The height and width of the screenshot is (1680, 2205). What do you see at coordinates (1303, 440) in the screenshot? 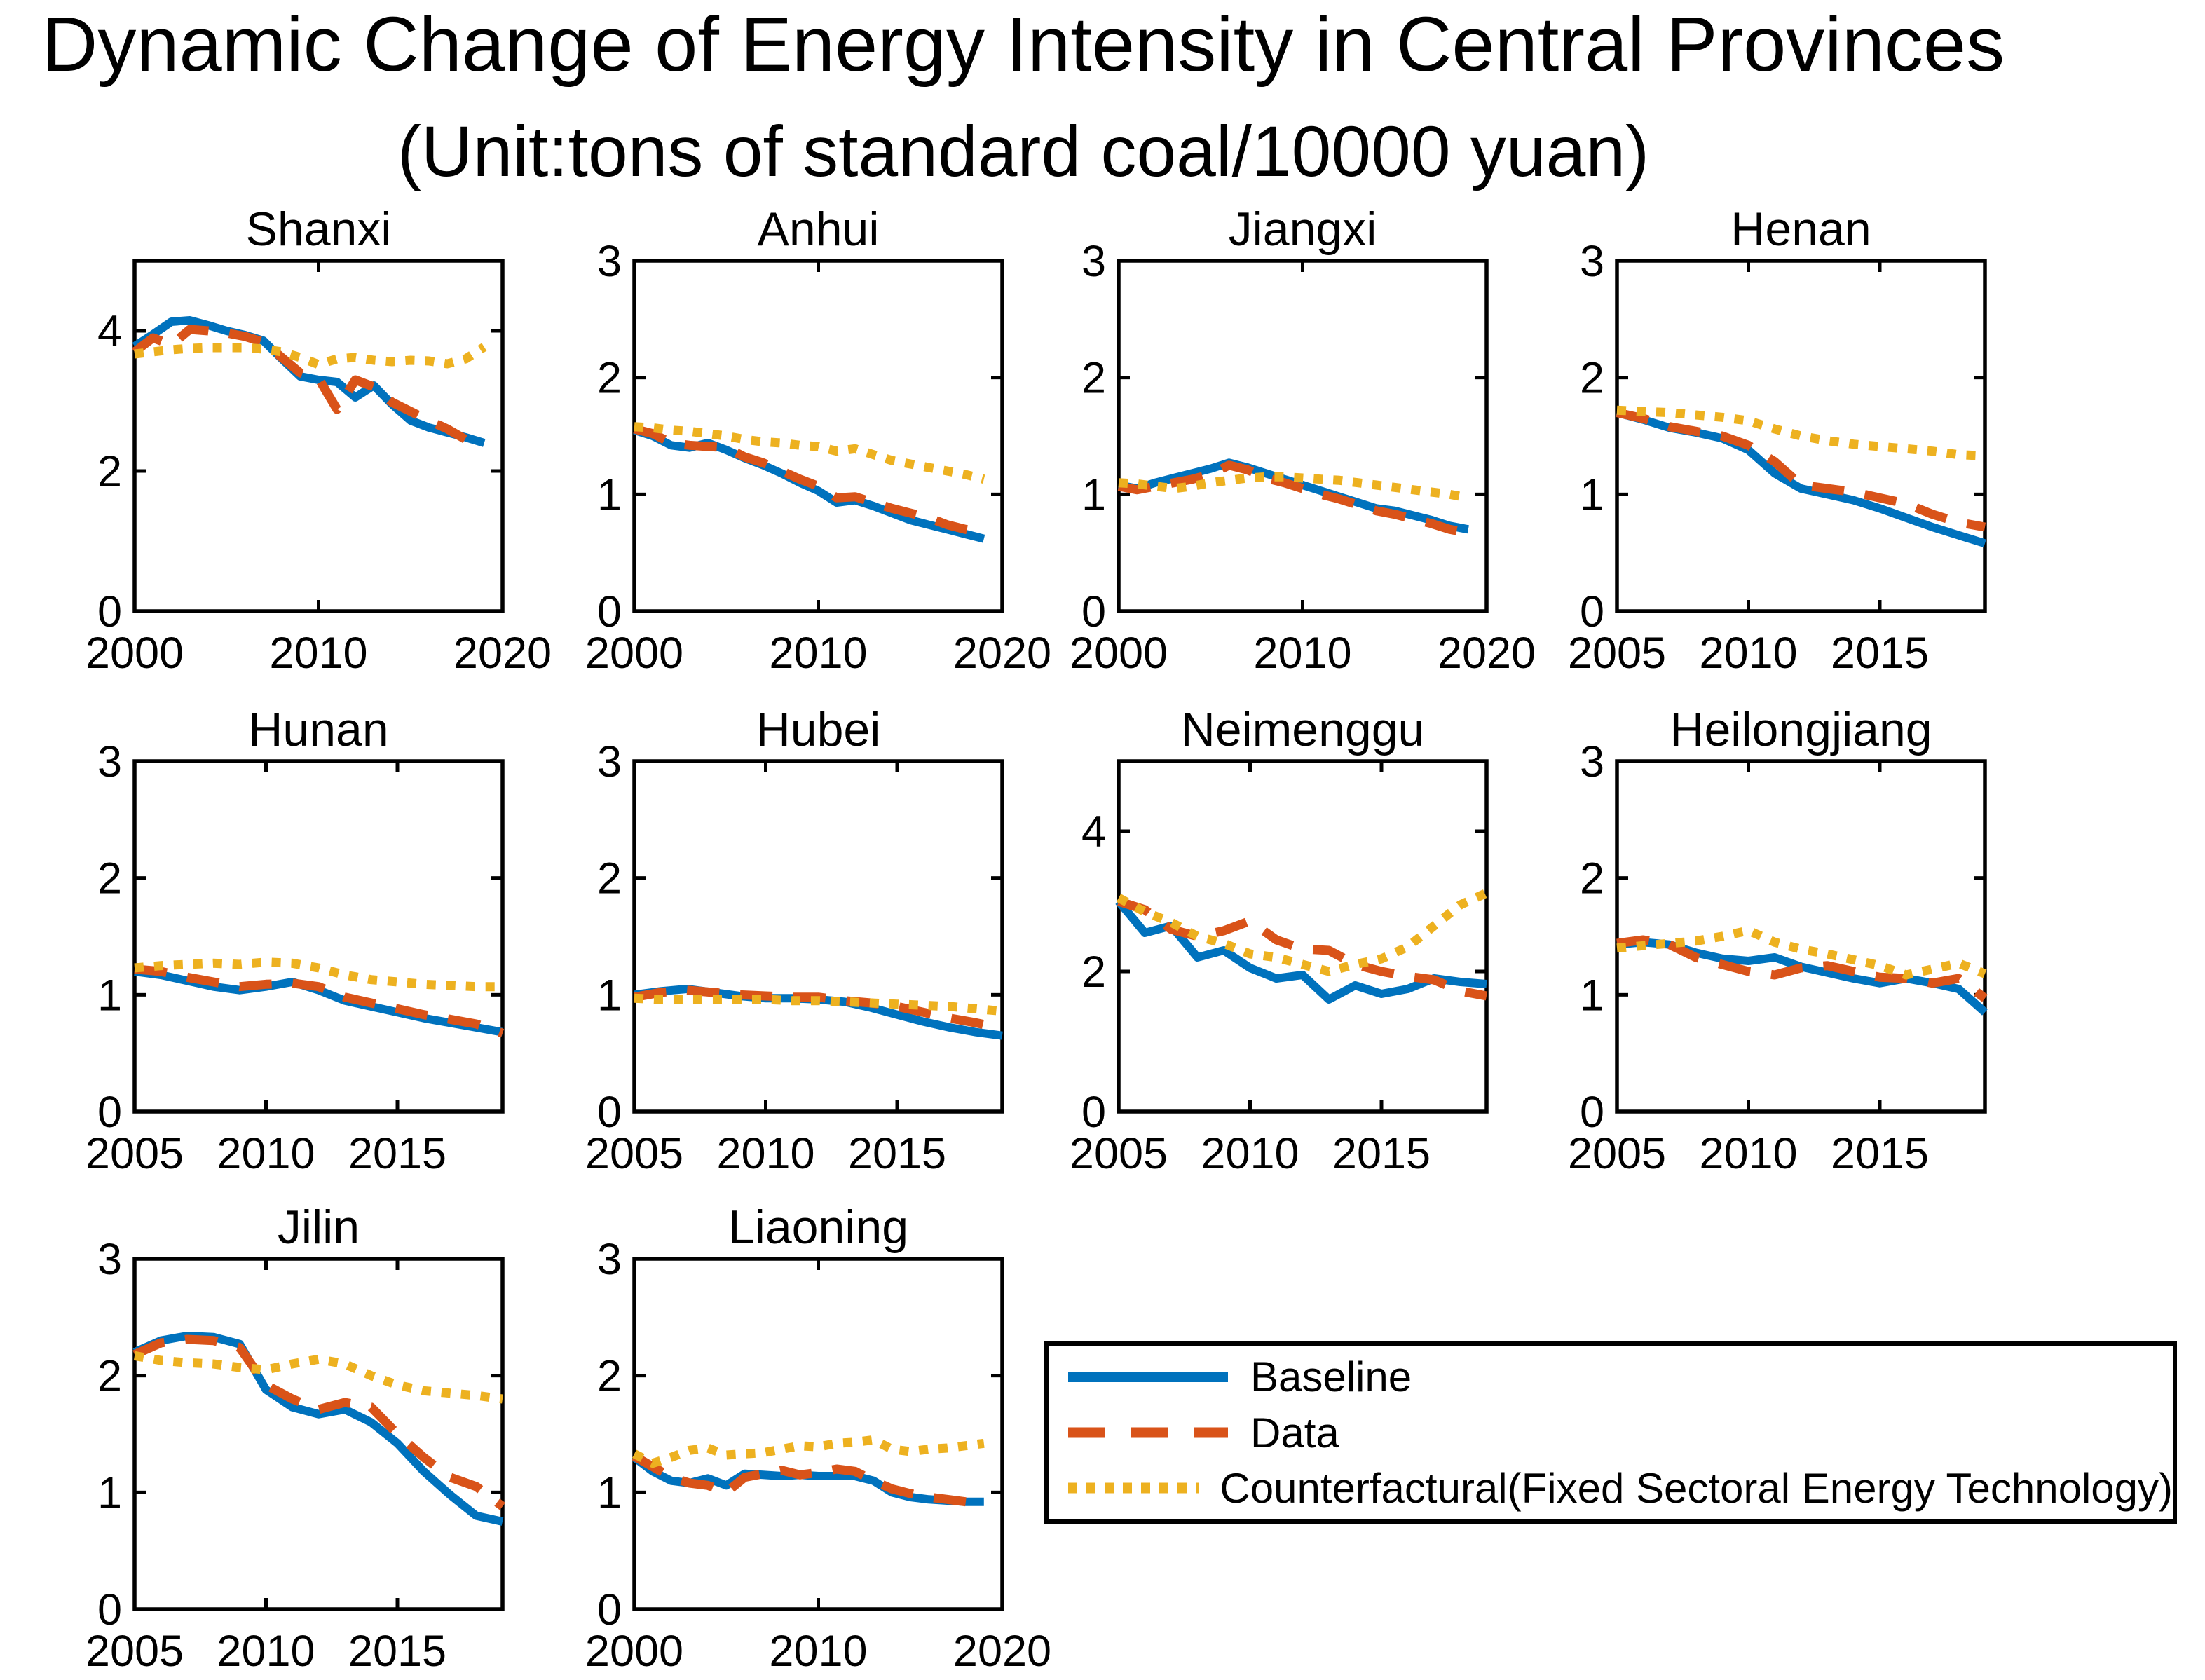
I see `jiangxi-plot-area: Jiangxi 2000 2010 2020 0 1 2 3` at bounding box center [1303, 440].